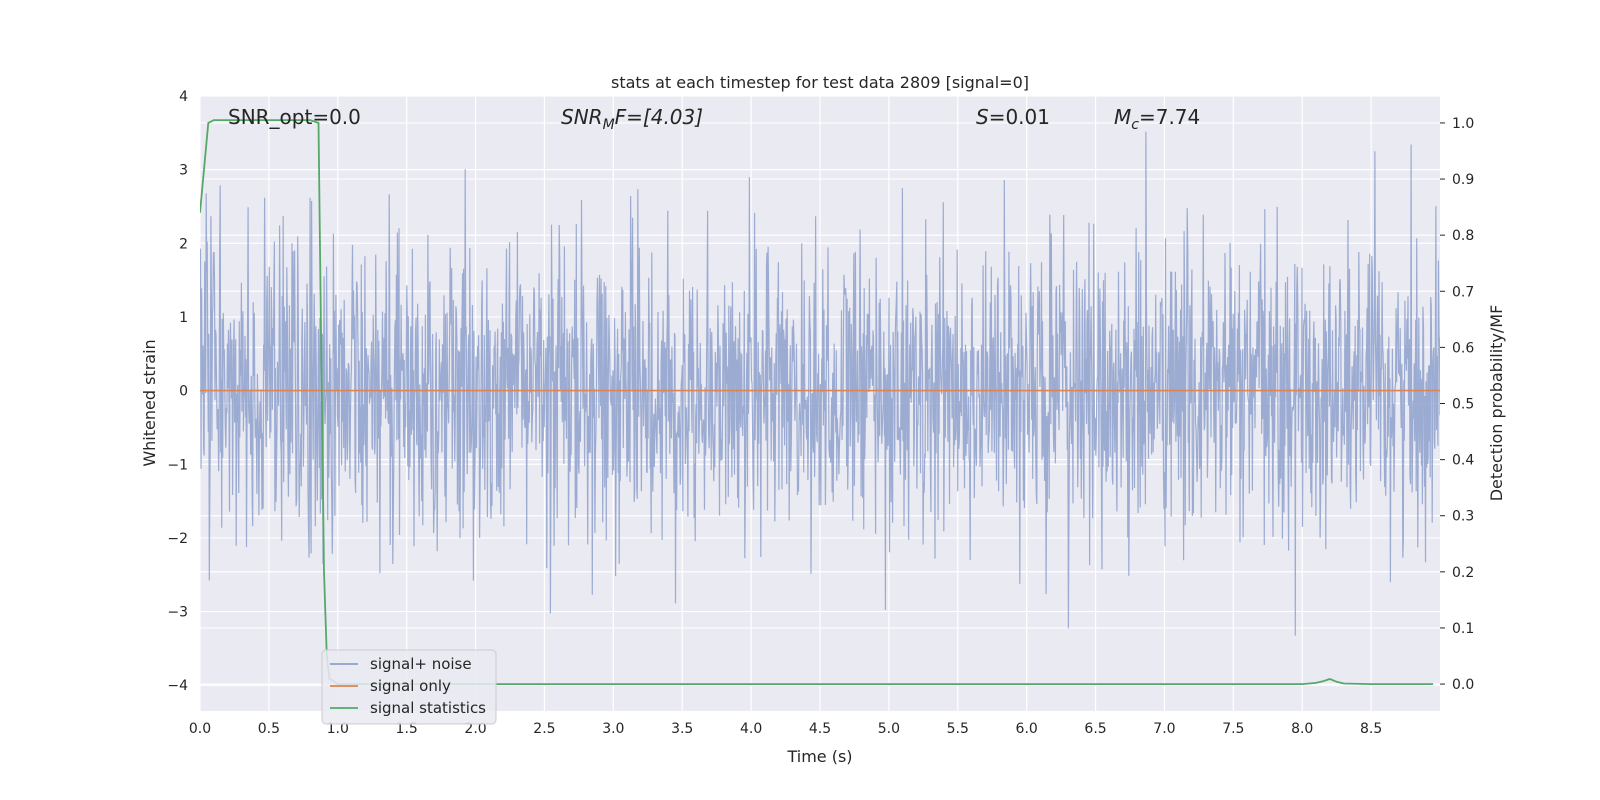 This screenshot has height=800, width=1600. Describe the element at coordinates (1135, 125) in the screenshot. I see `mc-sub: c` at that location.